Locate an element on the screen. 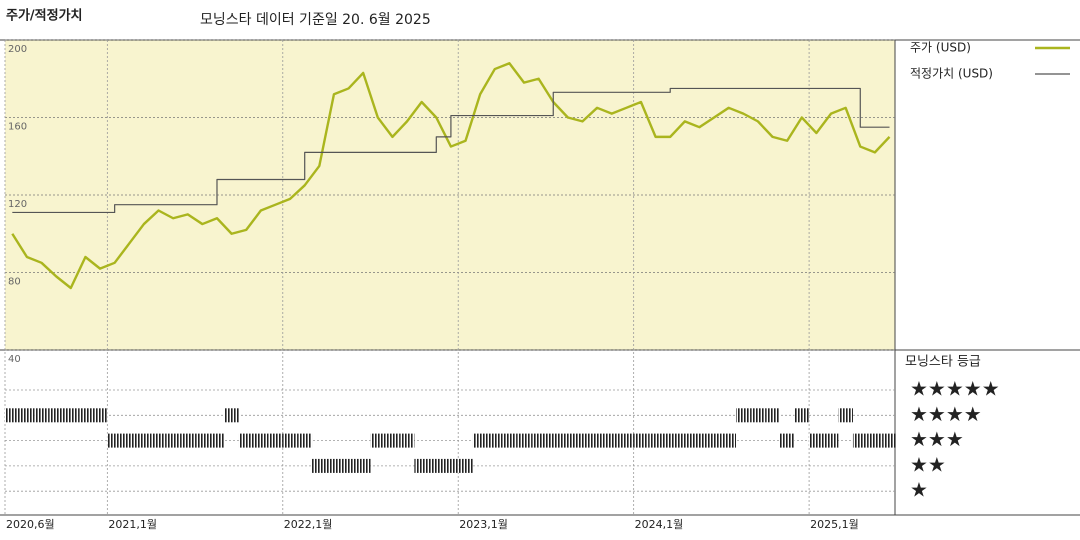 This screenshot has width=1080, height=540. y-tick-label: 120 is located at coordinates (17, 204).